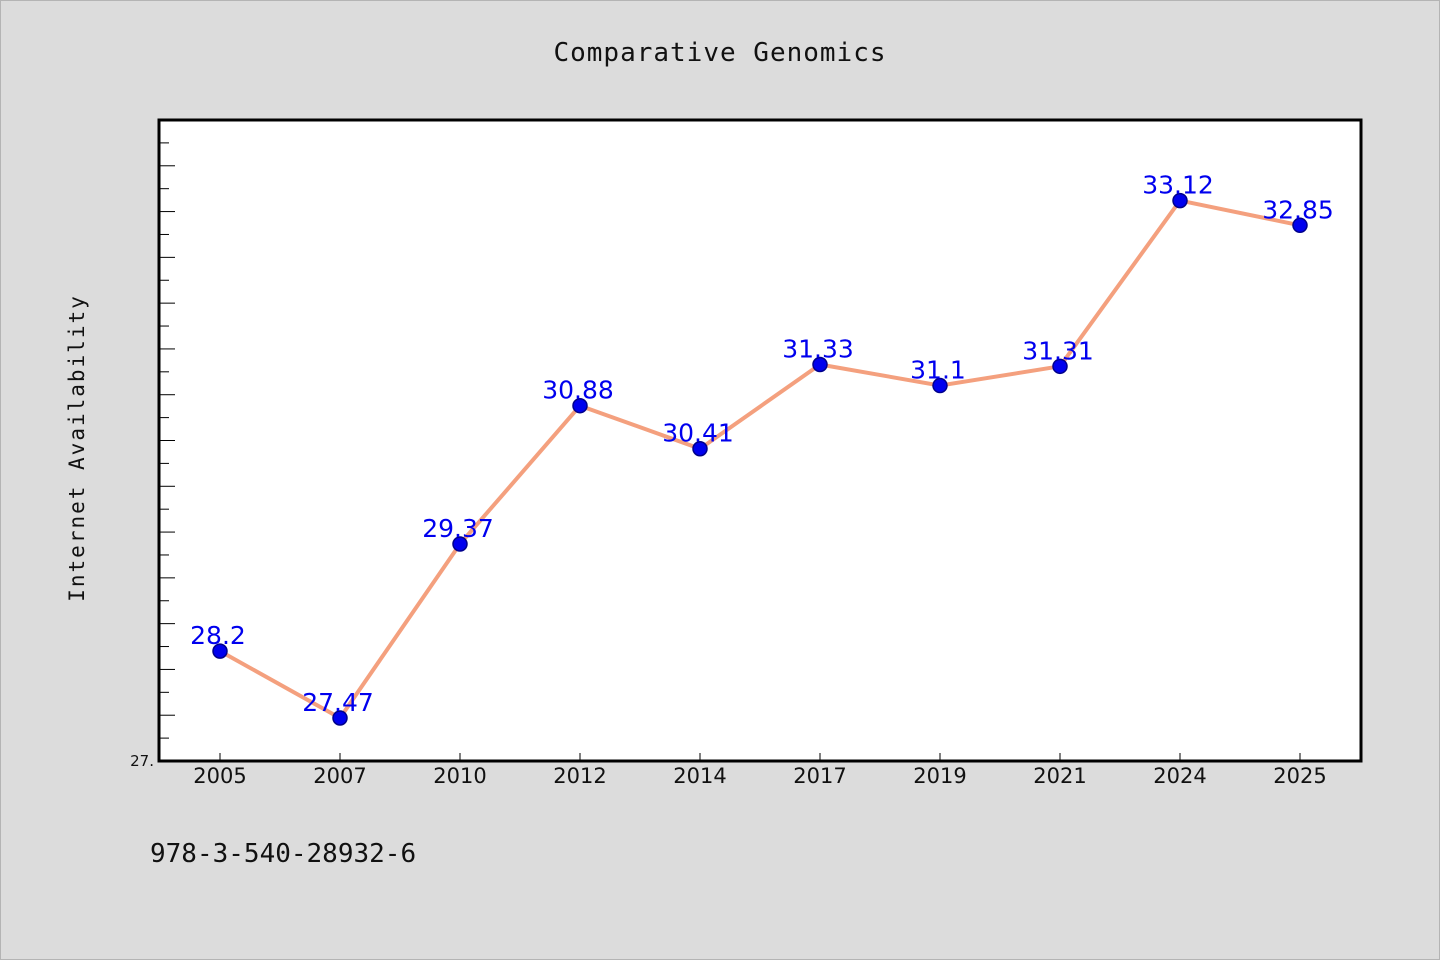 The image size is (1440, 960). What do you see at coordinates (1179, 776) in the screenshot?
I see `x-tick-label: 2024` at bounding box center [1179, 776].